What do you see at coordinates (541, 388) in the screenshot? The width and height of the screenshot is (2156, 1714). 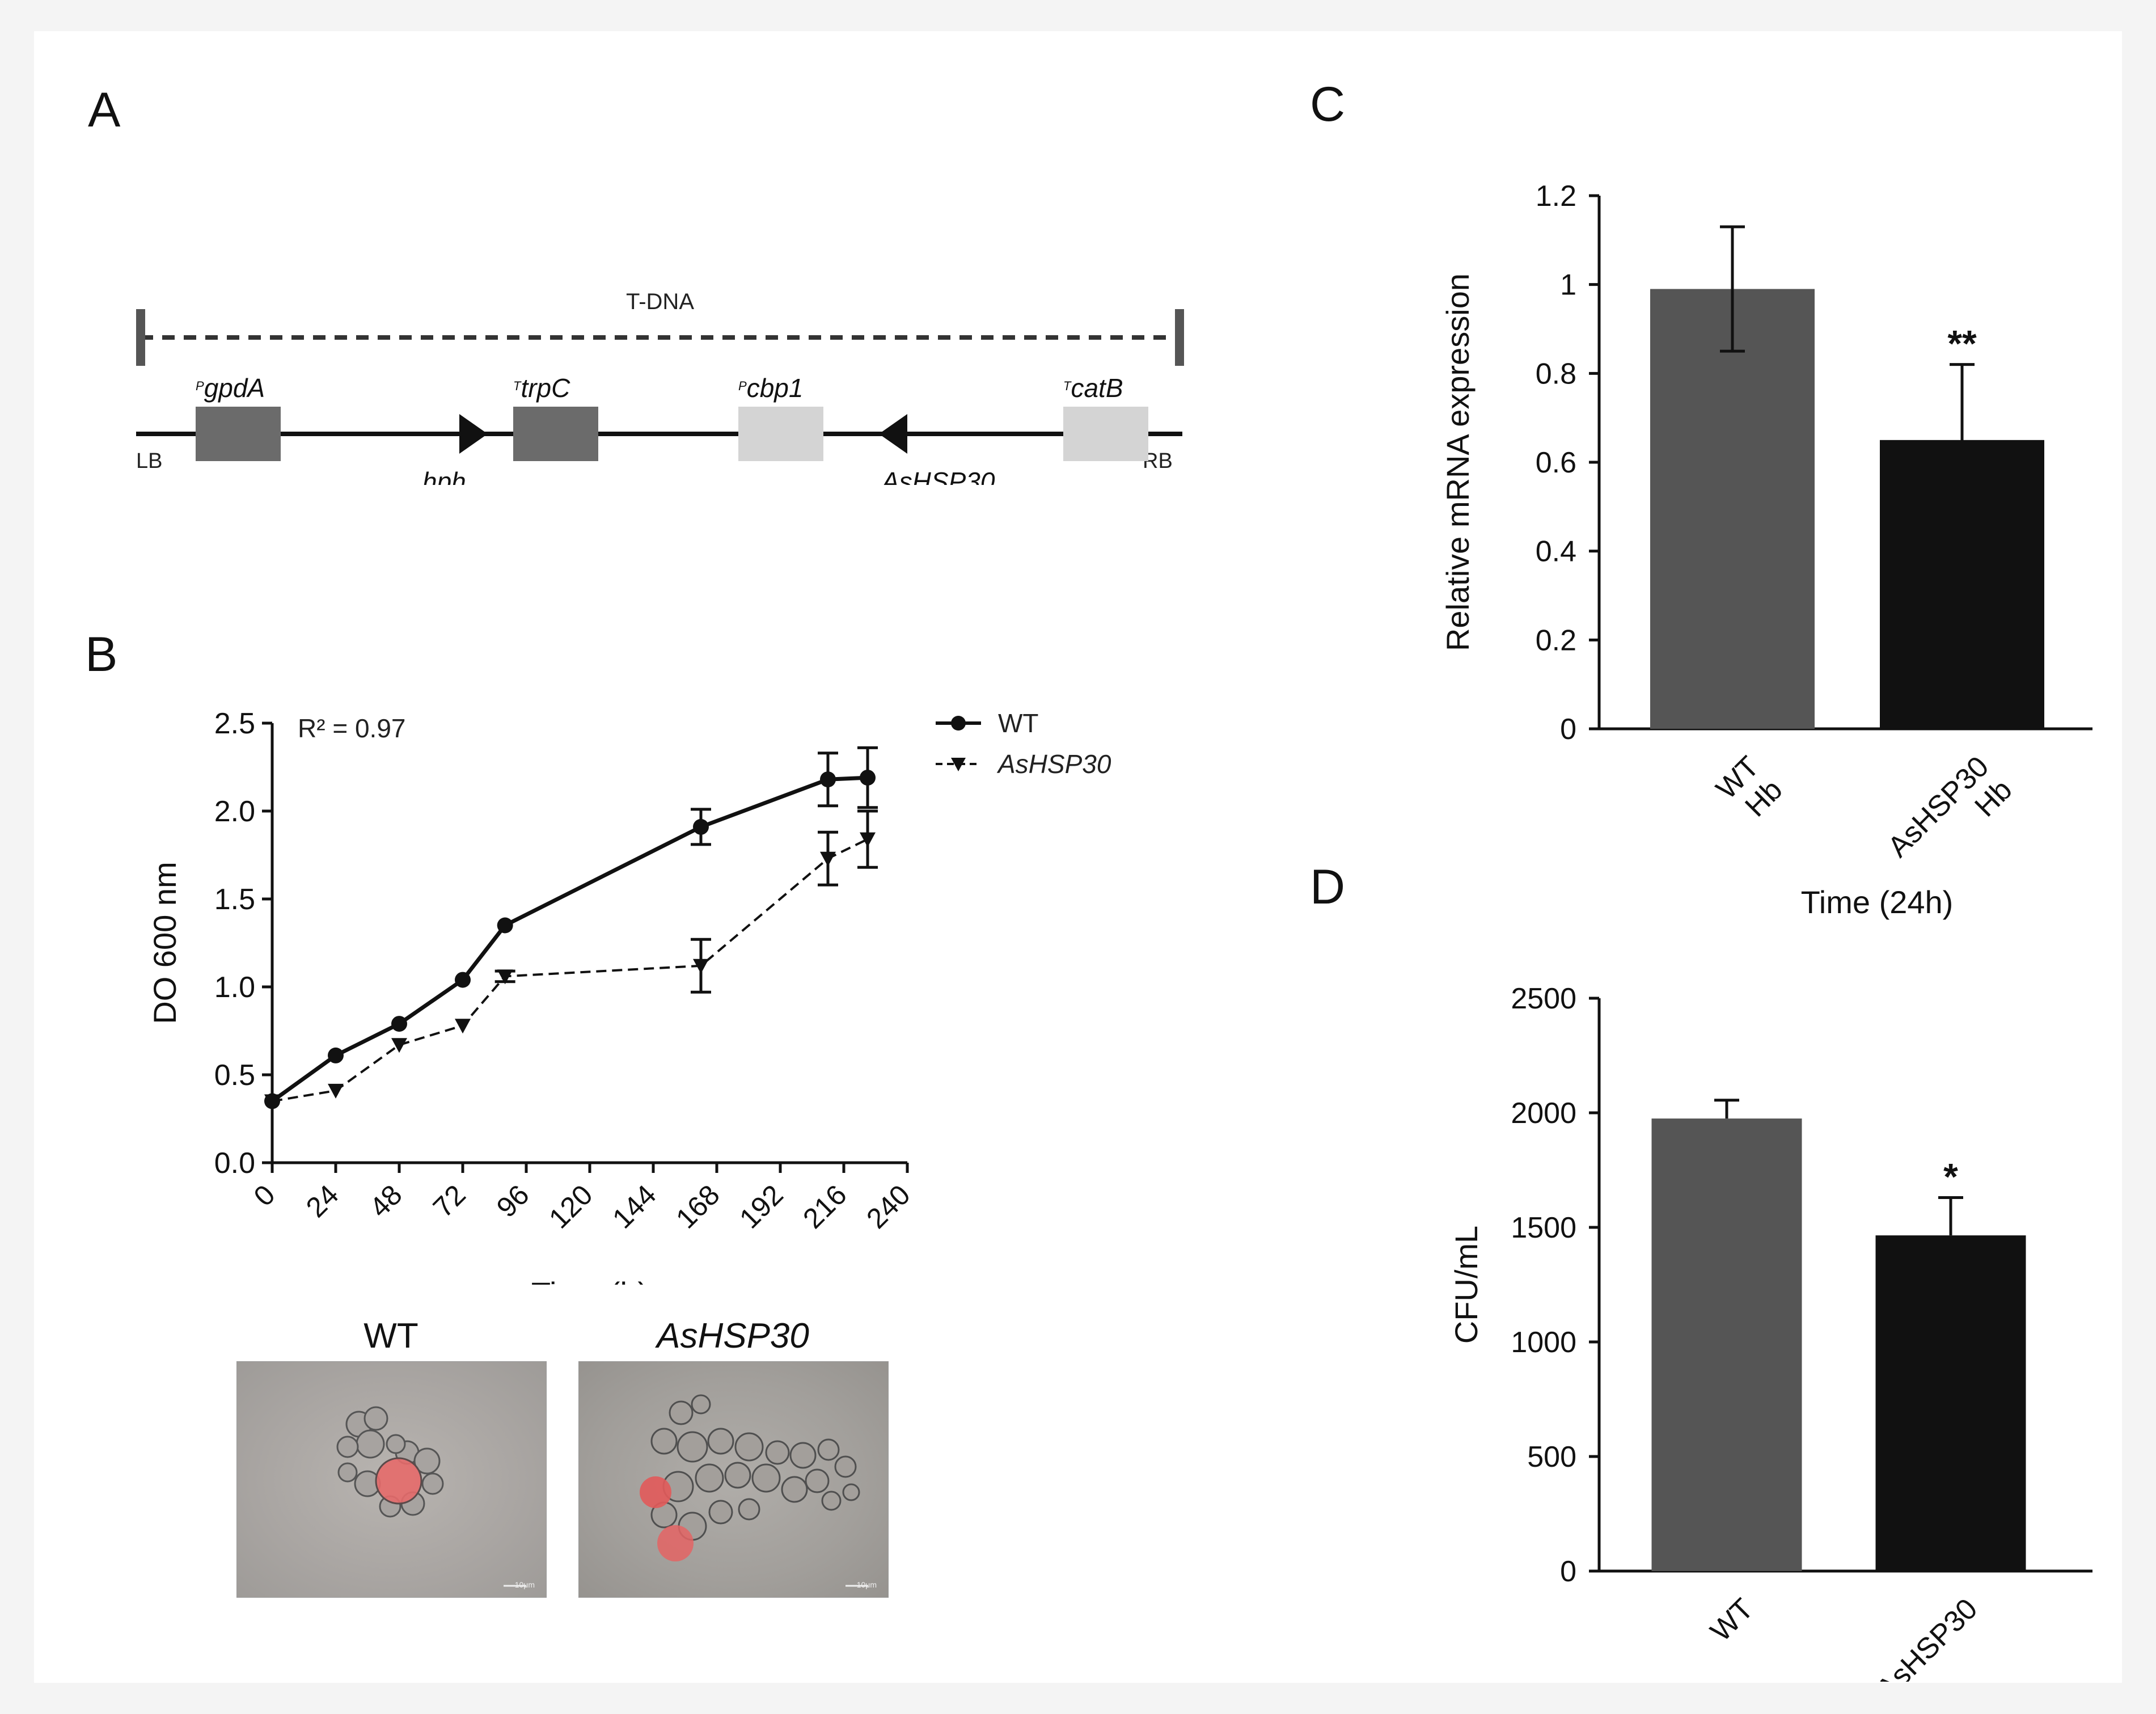 I see `trpC-label: TtrpC` at bounding box center [541, 388].